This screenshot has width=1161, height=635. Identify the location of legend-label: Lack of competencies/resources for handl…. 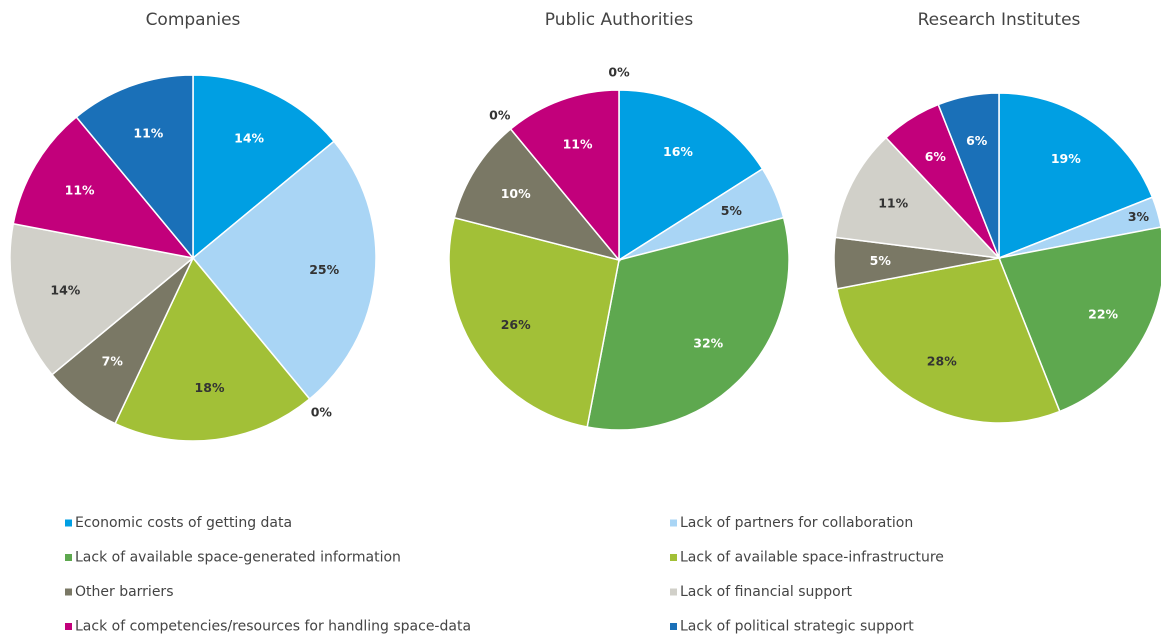
(273, 627).